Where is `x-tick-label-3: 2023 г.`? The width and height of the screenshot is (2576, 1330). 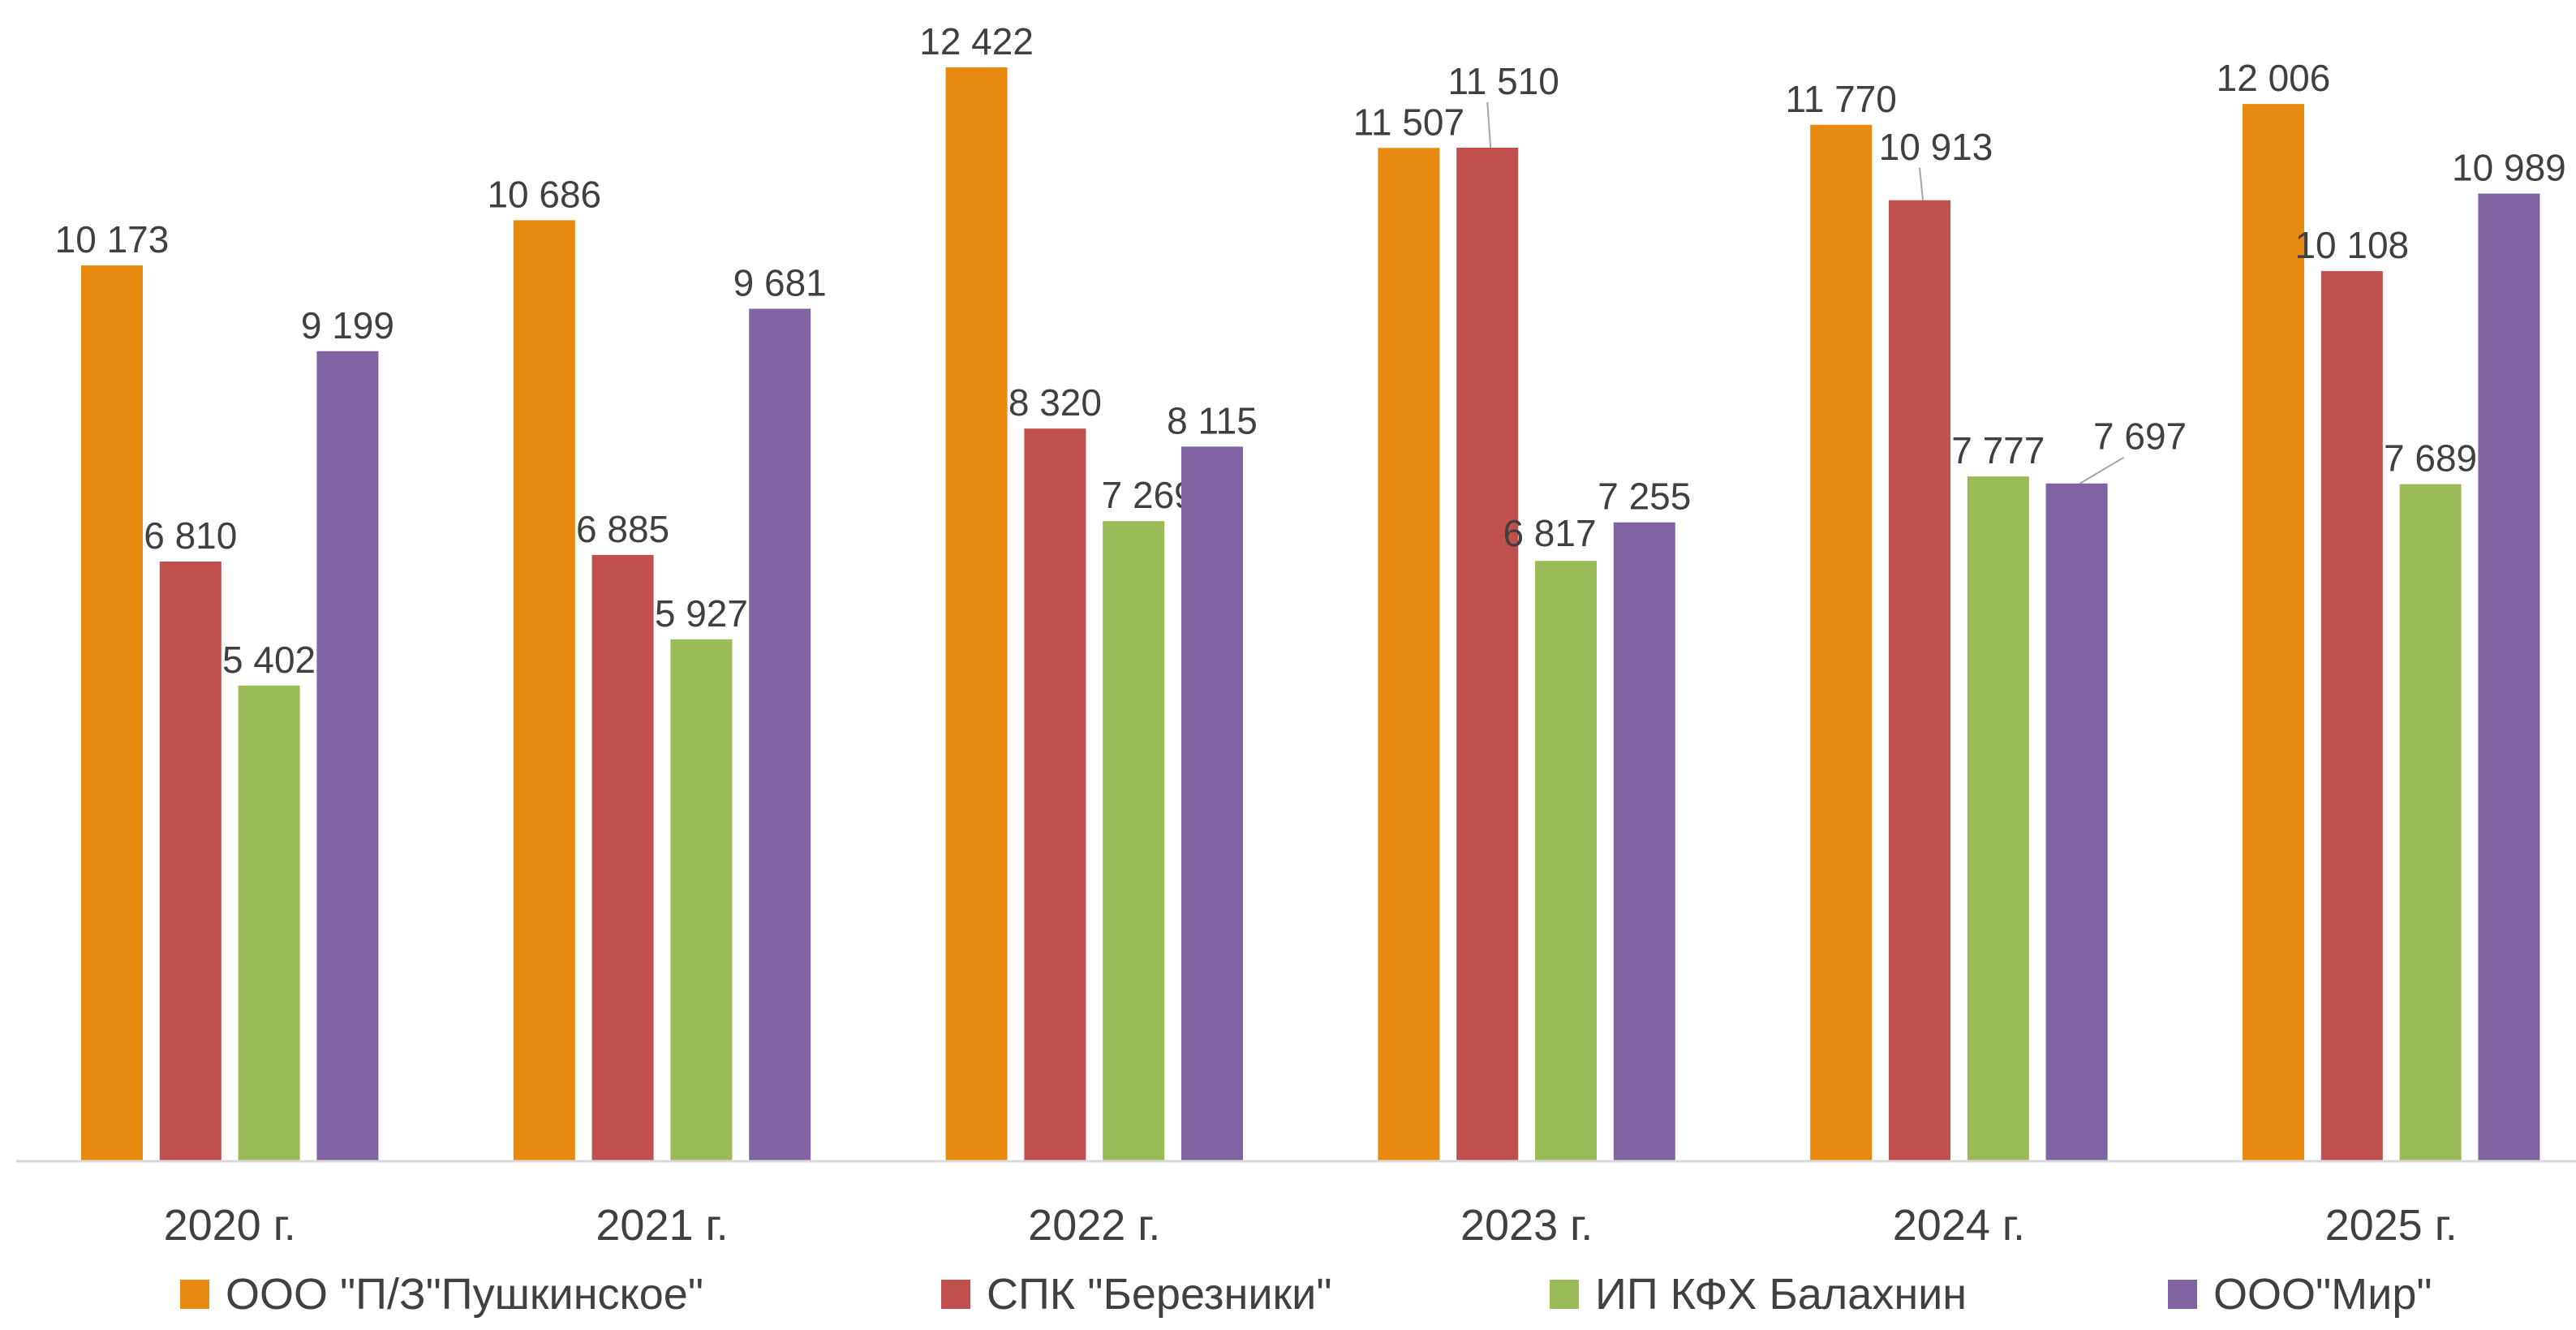 x-tick-label-3: 2023 г. is located at coordinates (1526, 1225).